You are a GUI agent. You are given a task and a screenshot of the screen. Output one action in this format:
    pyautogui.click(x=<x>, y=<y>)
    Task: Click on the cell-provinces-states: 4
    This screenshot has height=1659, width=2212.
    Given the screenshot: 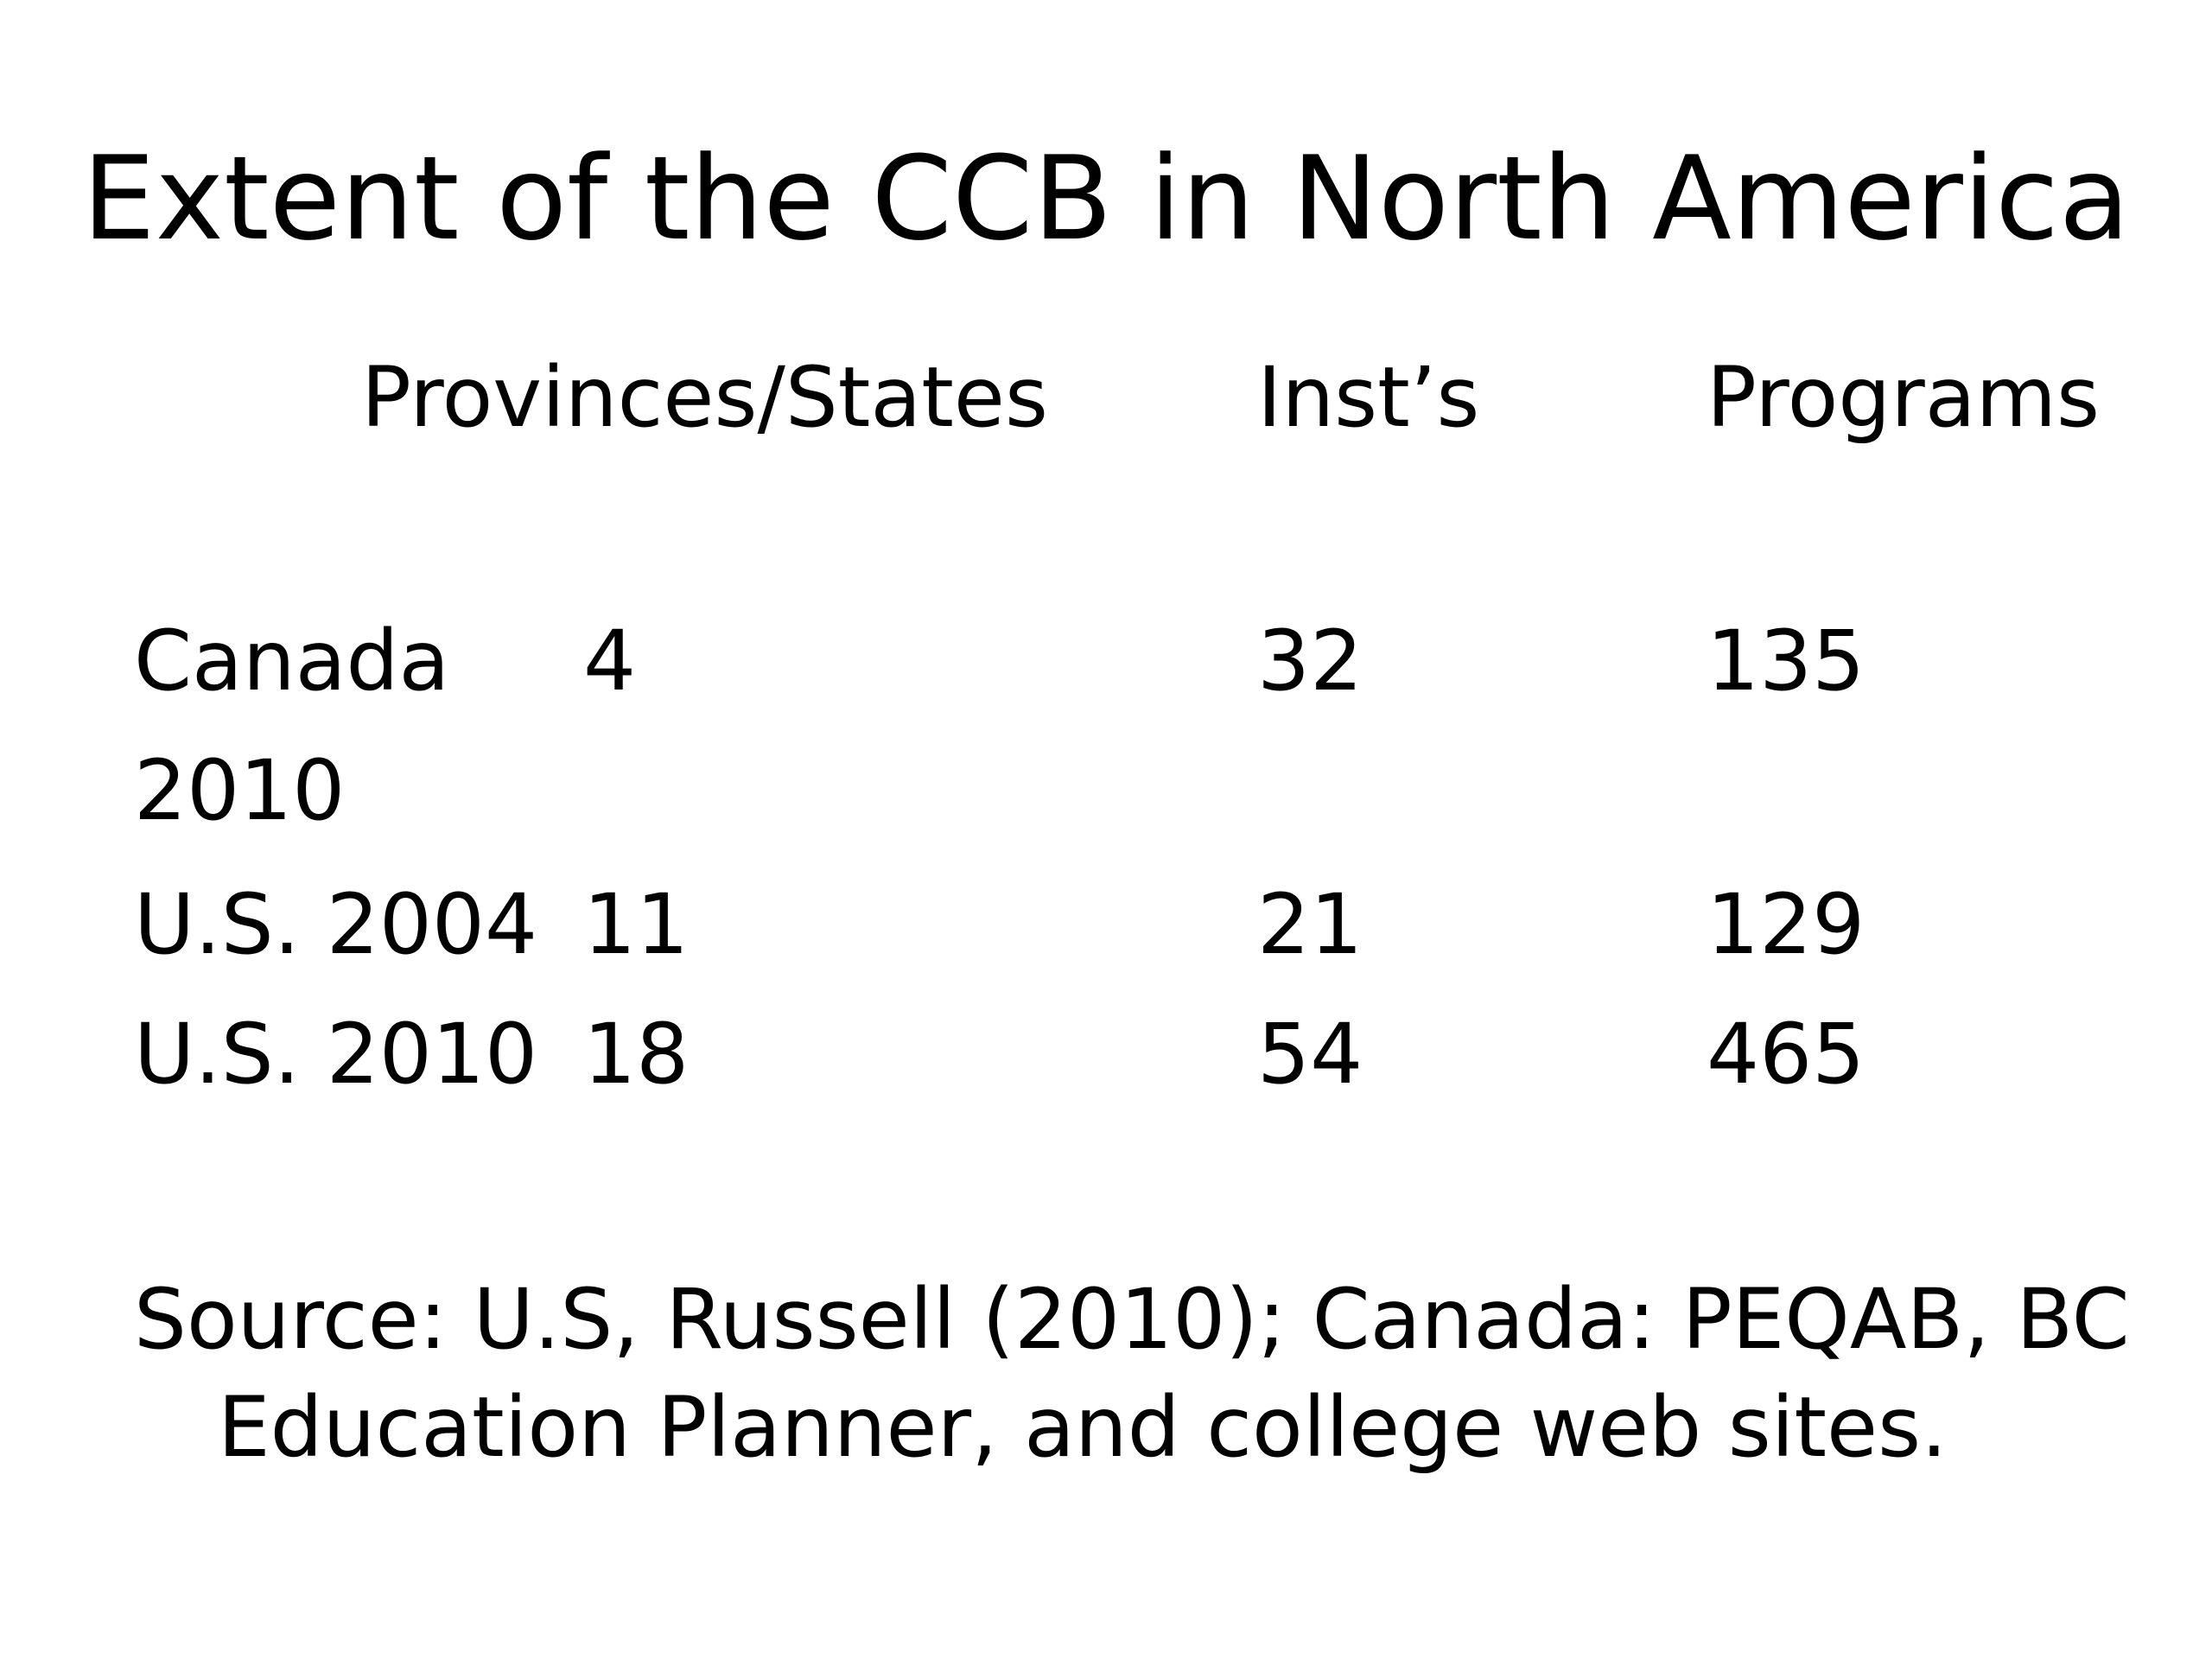 What is the action you would take?
    pyautogui.click(x=610, y=661)
    